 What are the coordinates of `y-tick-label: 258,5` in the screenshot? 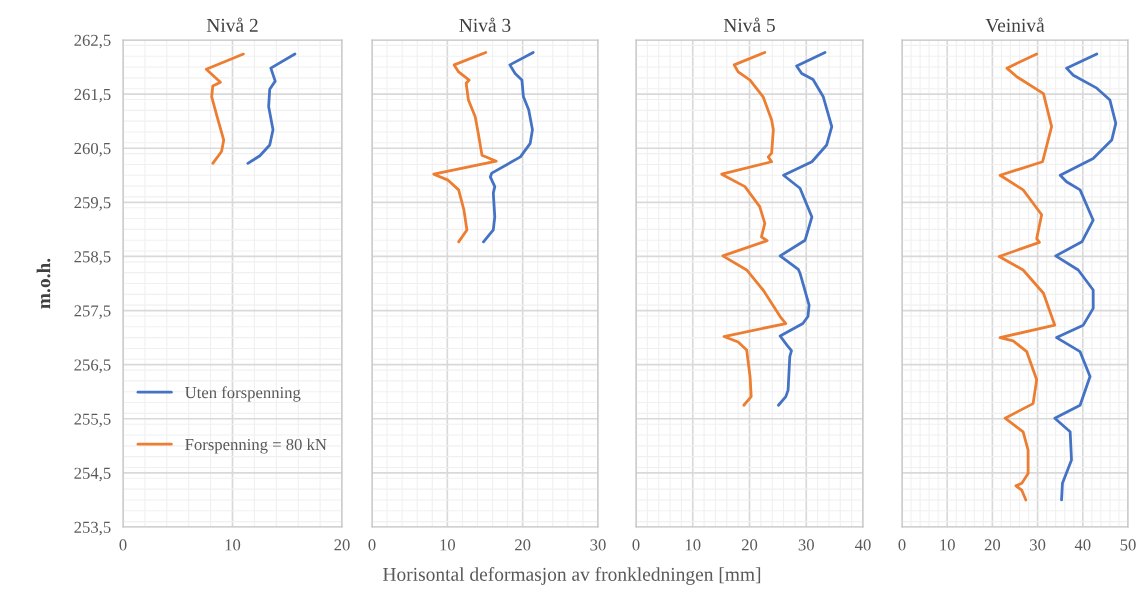 It's located at (92, 258).